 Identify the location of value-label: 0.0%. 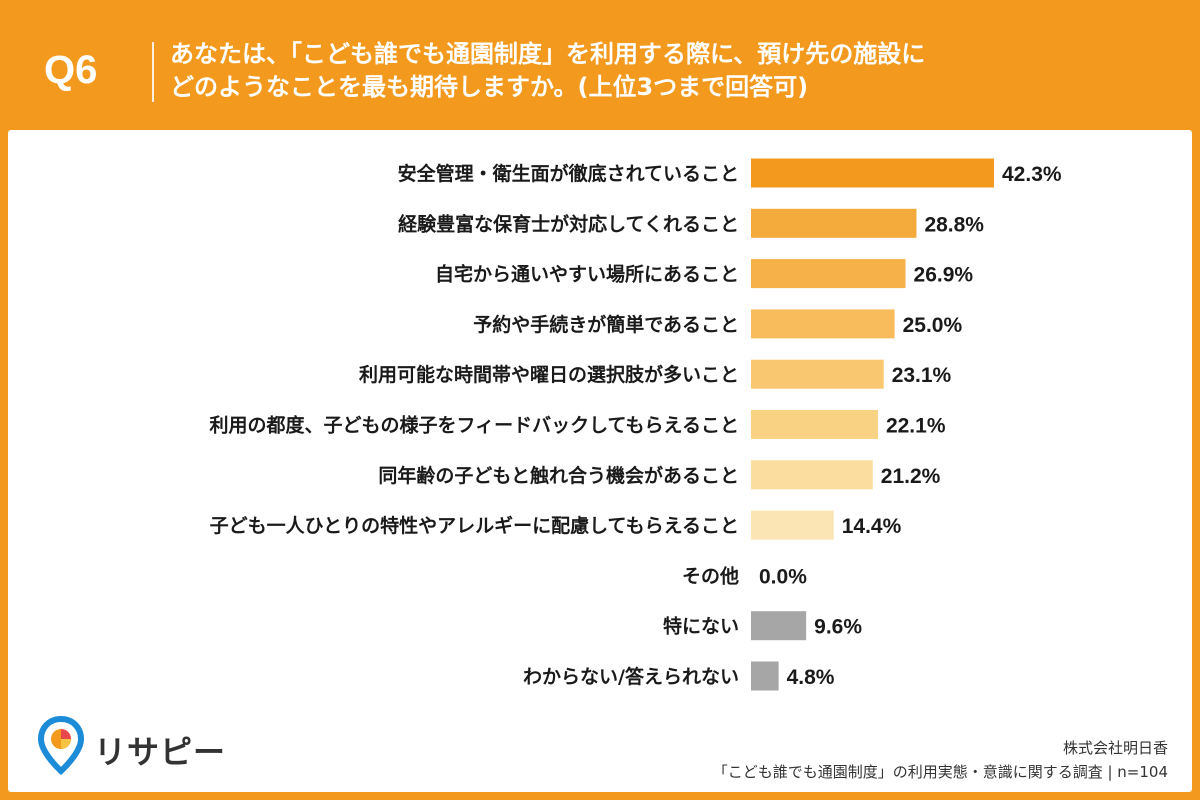
(783, 576).